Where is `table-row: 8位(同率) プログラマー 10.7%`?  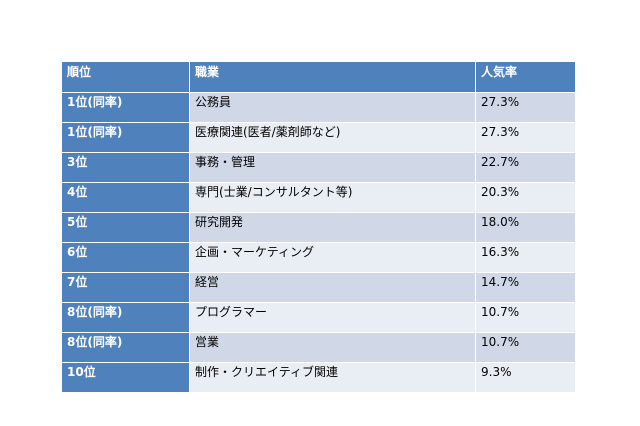 table-row: 8位(同率) プログラマー 10.7% is located at coordinates (318, 317).